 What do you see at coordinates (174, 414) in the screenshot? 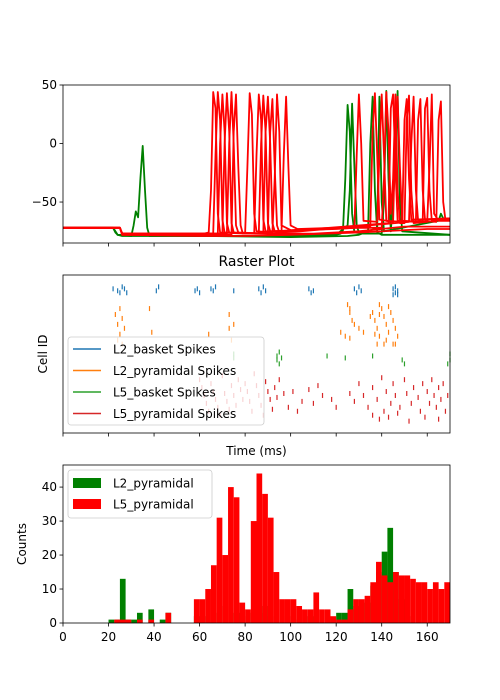
I see `raster-legend-label: L5_pyramidal Spikes` at bounding box center [174, 414].